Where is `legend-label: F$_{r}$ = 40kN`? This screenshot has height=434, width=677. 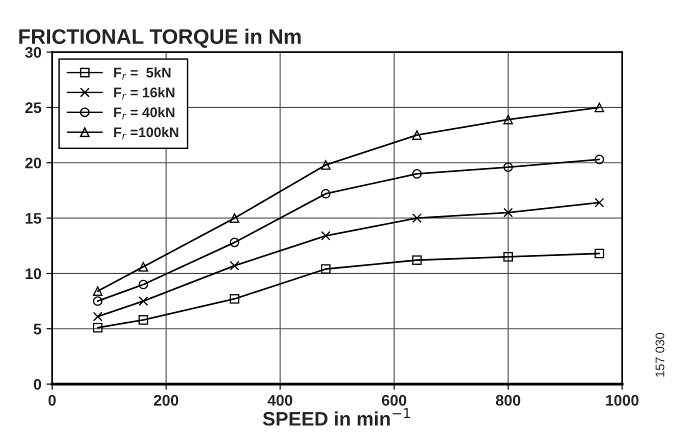
legend-label: F$_{r}$ = 40kN is located at coordinates (144, 113).